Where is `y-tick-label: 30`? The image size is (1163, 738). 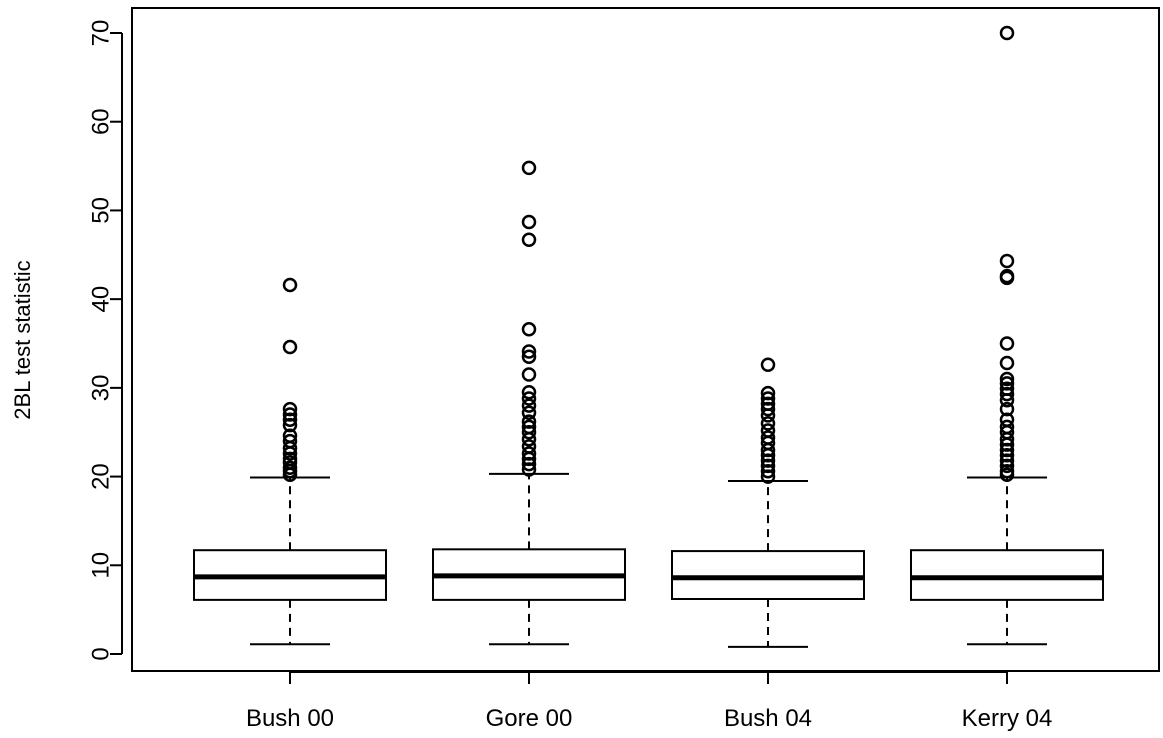
y-tick-label: 30 is located at coordinates (100, 388).